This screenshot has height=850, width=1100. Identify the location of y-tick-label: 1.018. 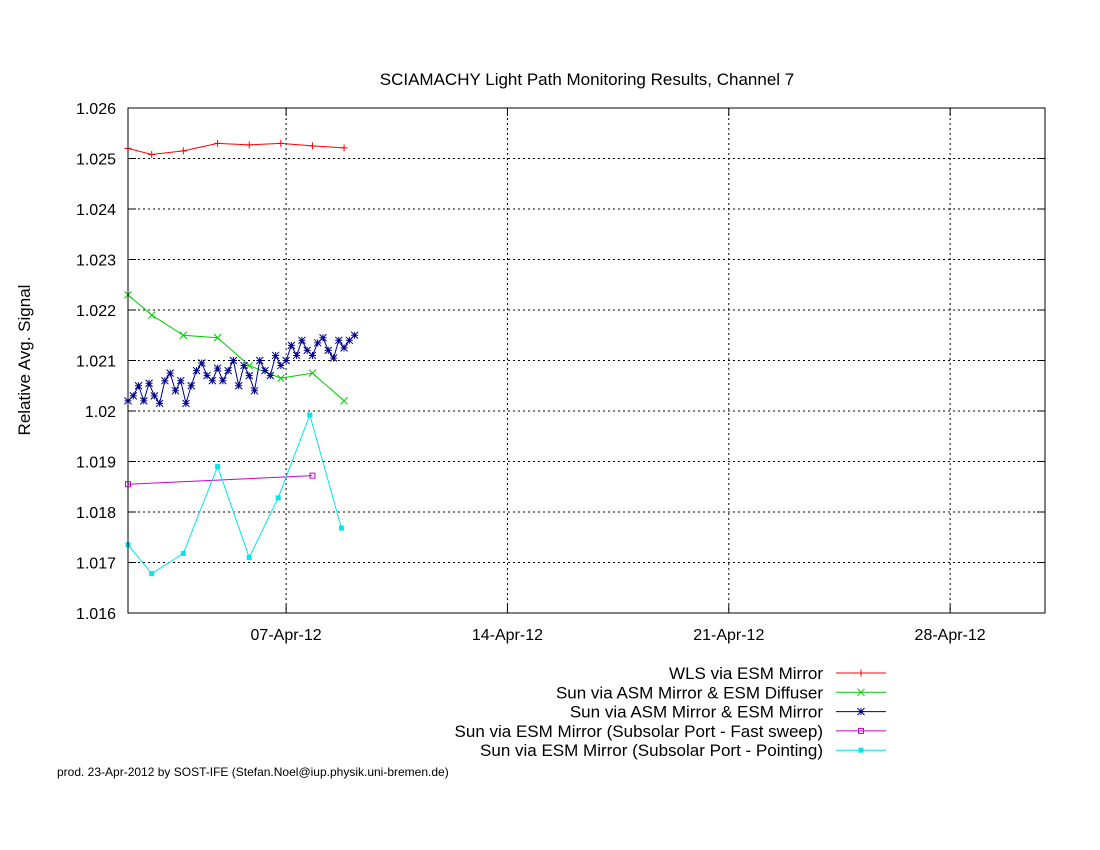
(96, 513).